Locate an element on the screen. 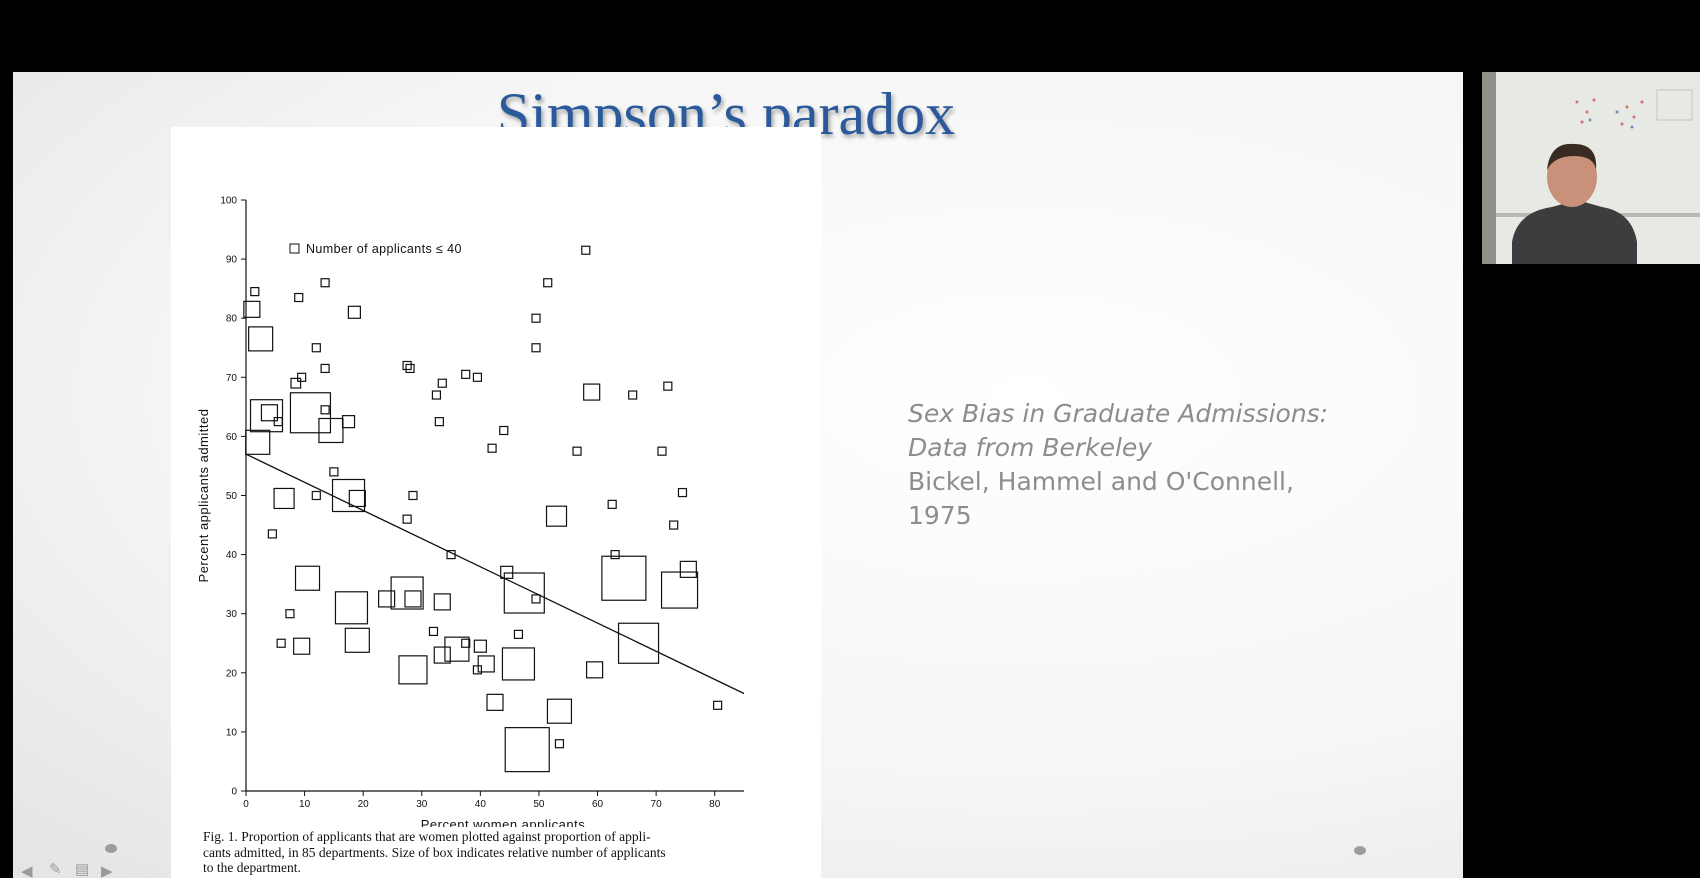 This screenshot has width=1700, height=878. x-tick-label: 60 is located at coordinates (598, 804).